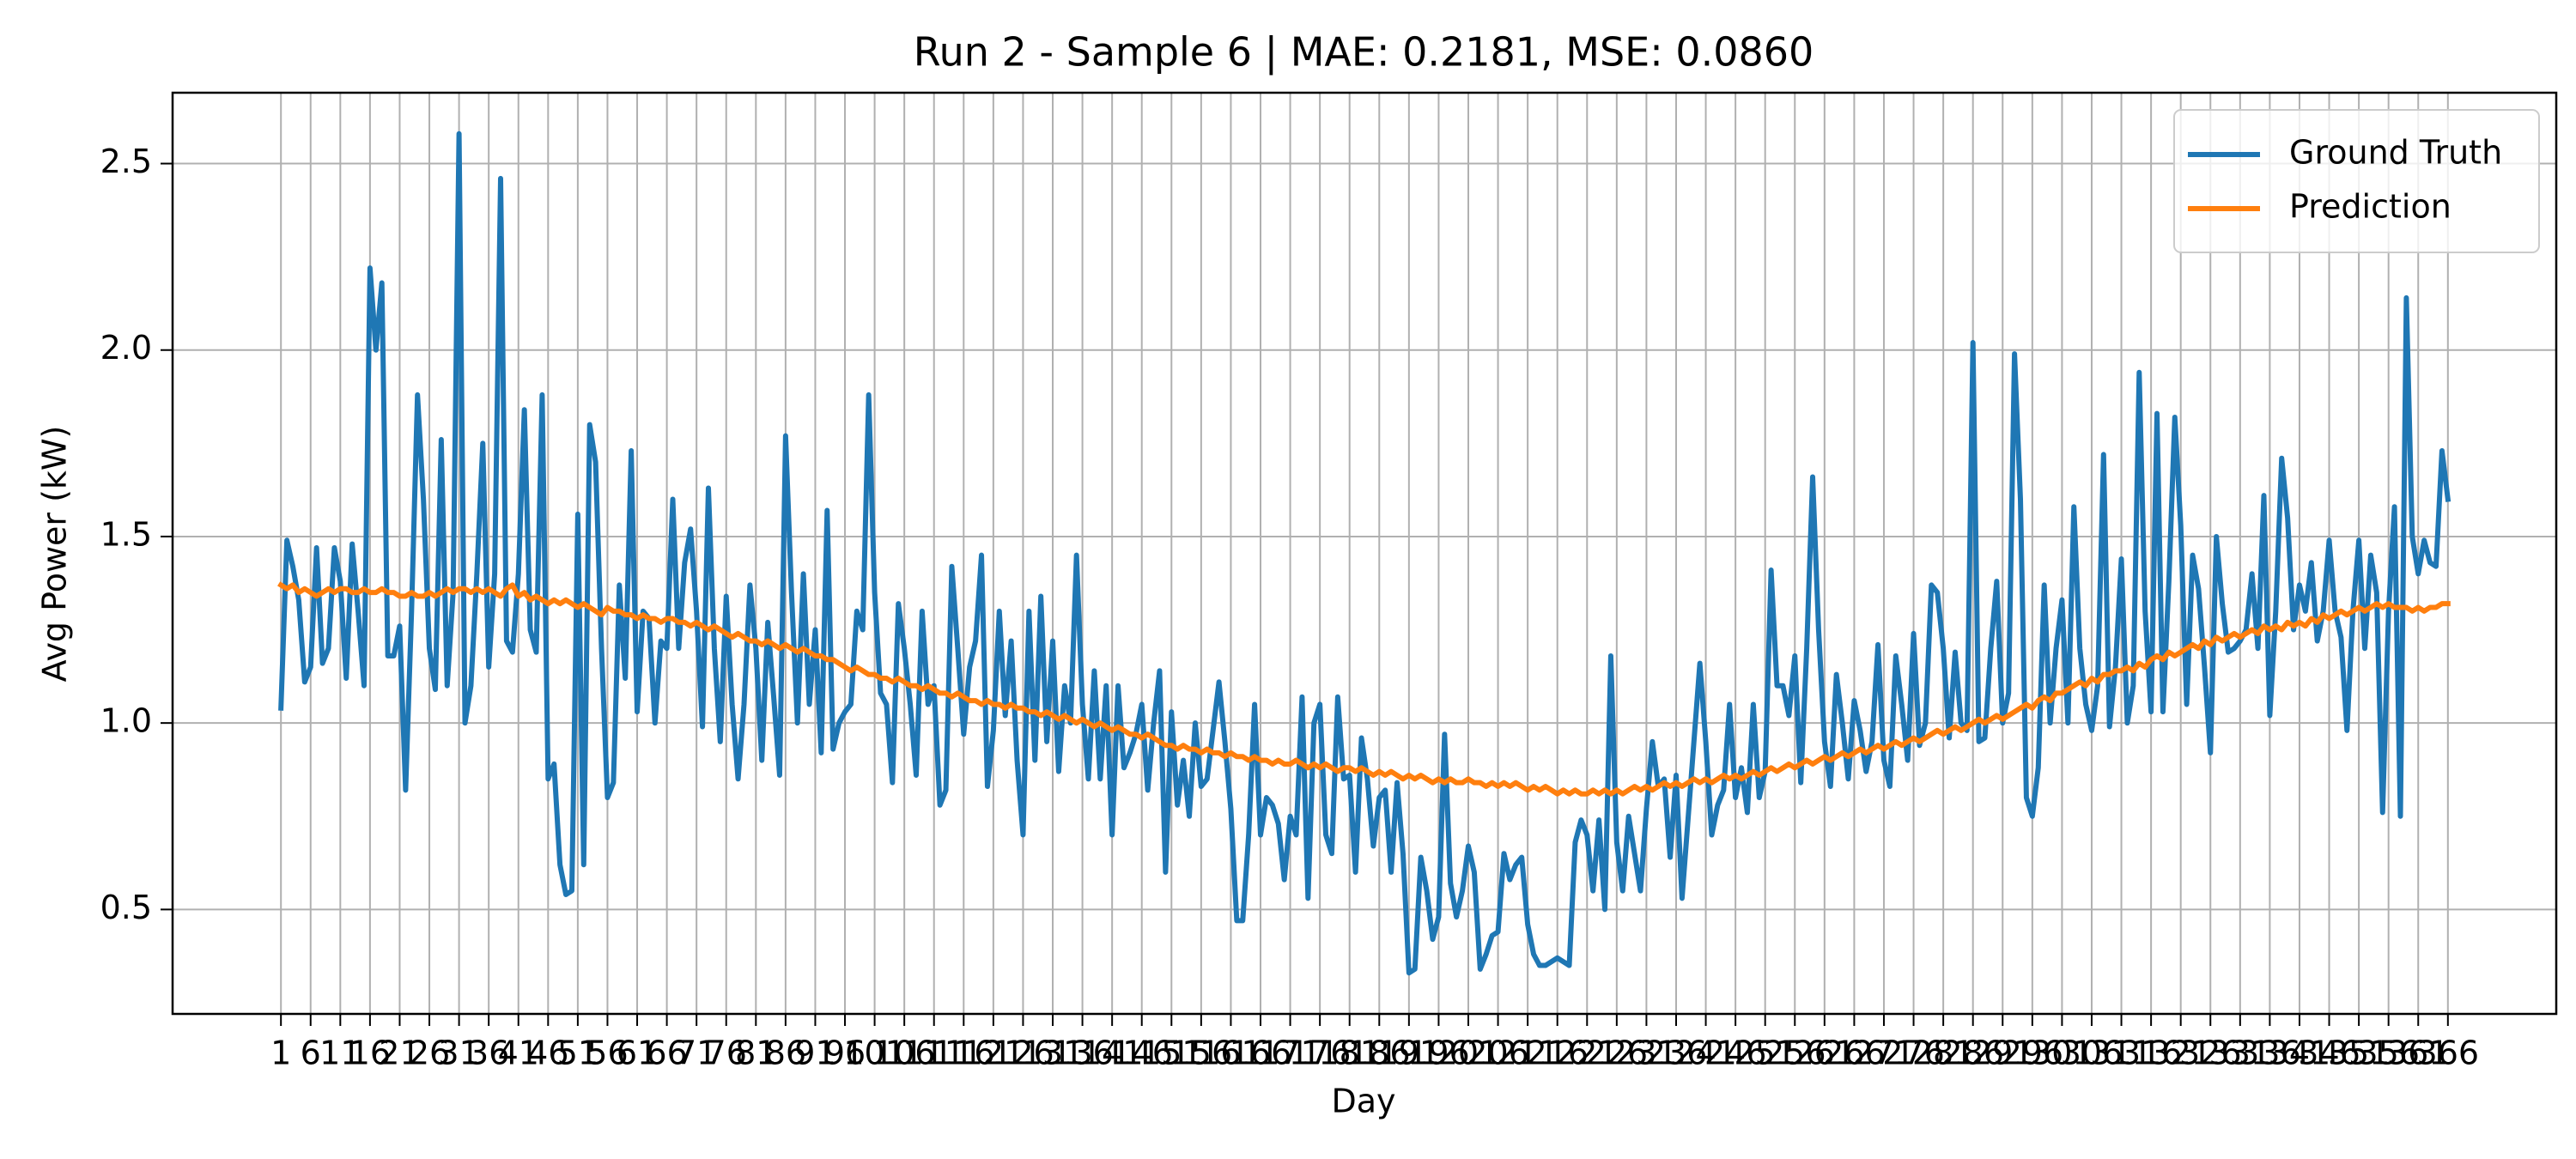 The width and height of the screenshot is (2576, 1159). I want to click on x-tick-label: 76, so click(726, 1053).